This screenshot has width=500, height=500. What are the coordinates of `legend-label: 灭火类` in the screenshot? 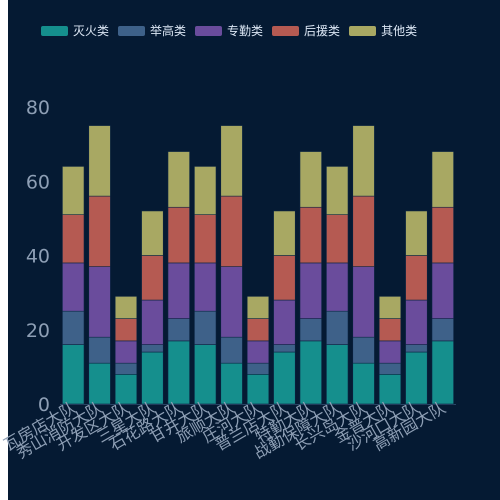 It's located at (91, 31).